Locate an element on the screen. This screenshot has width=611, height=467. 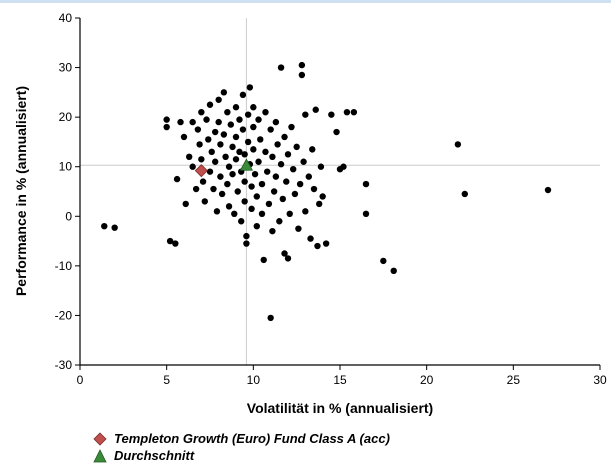
y-tick-label: 10 is located at coordinates (66, 167).